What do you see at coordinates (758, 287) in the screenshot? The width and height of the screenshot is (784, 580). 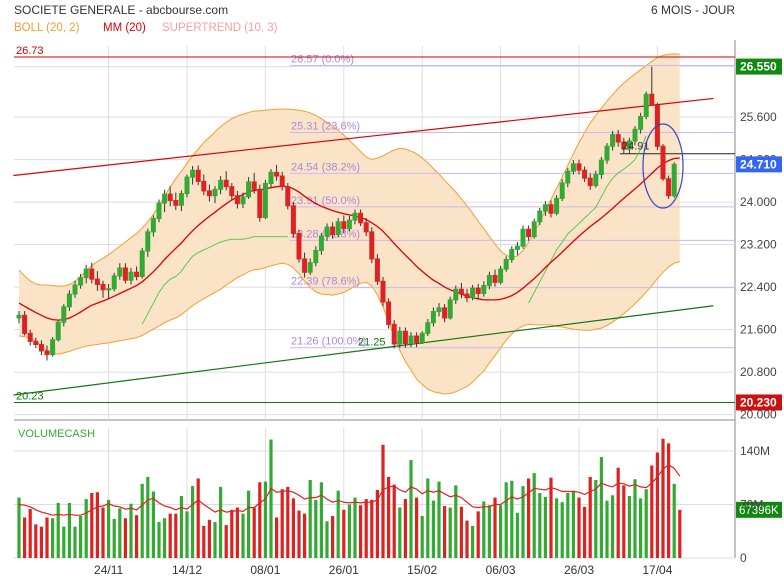 I see `y-tick-label: 22.400` at bounding box center [758, 287].